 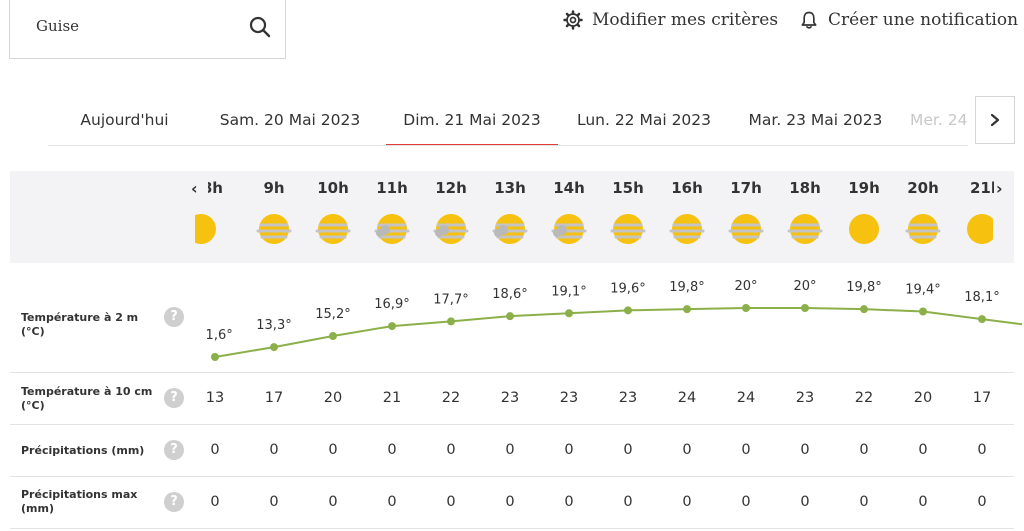 What do you see at coordinates (392, 188) in the screenshot?
I see `hour-label: 11h` at bounding box center [392, 188].